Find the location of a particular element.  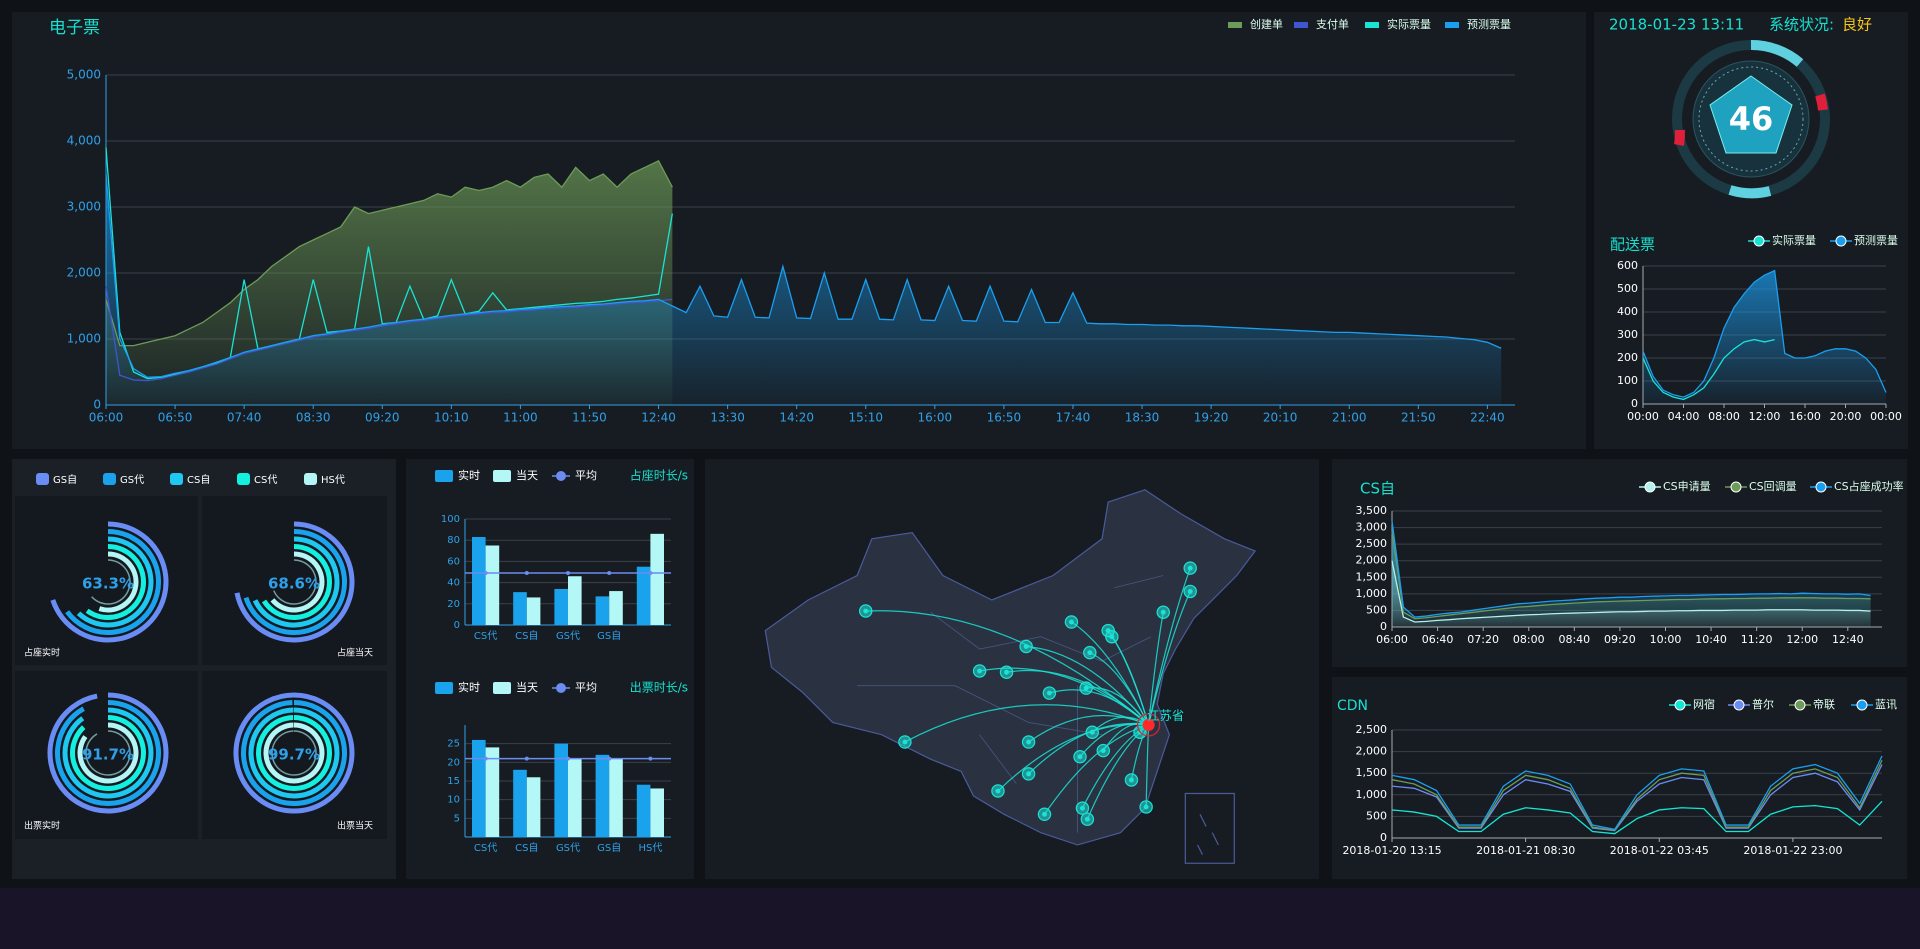

y-tick-label: 10 is located at coordinates (453, 800).